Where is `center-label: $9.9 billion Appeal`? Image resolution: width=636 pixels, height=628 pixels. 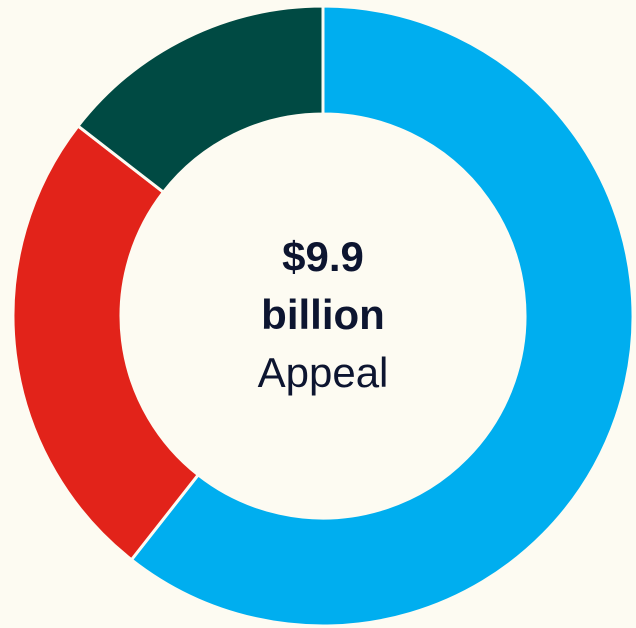 center-label: $9.9 billion Appeal is located at coordinates (323, 315).